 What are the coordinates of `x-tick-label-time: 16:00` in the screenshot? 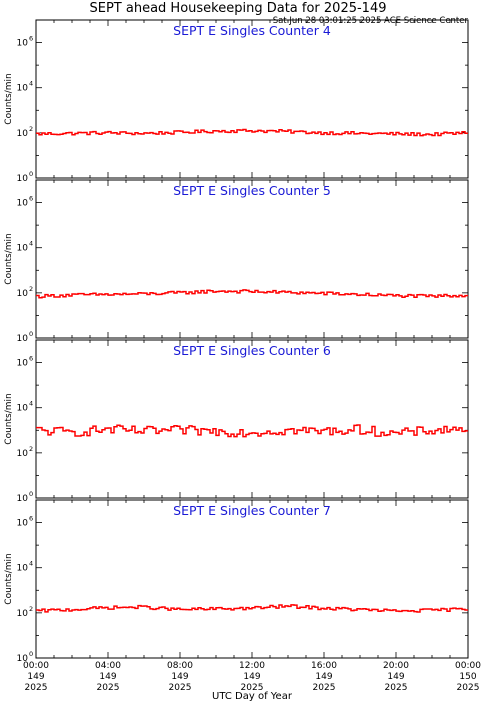 It's located at (324, 666).